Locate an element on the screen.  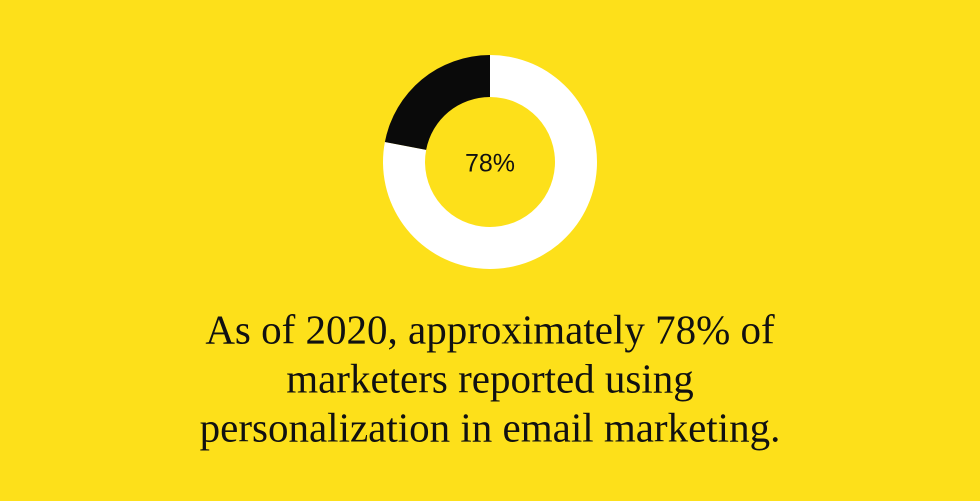
donut is located at coordinates (490, 162).